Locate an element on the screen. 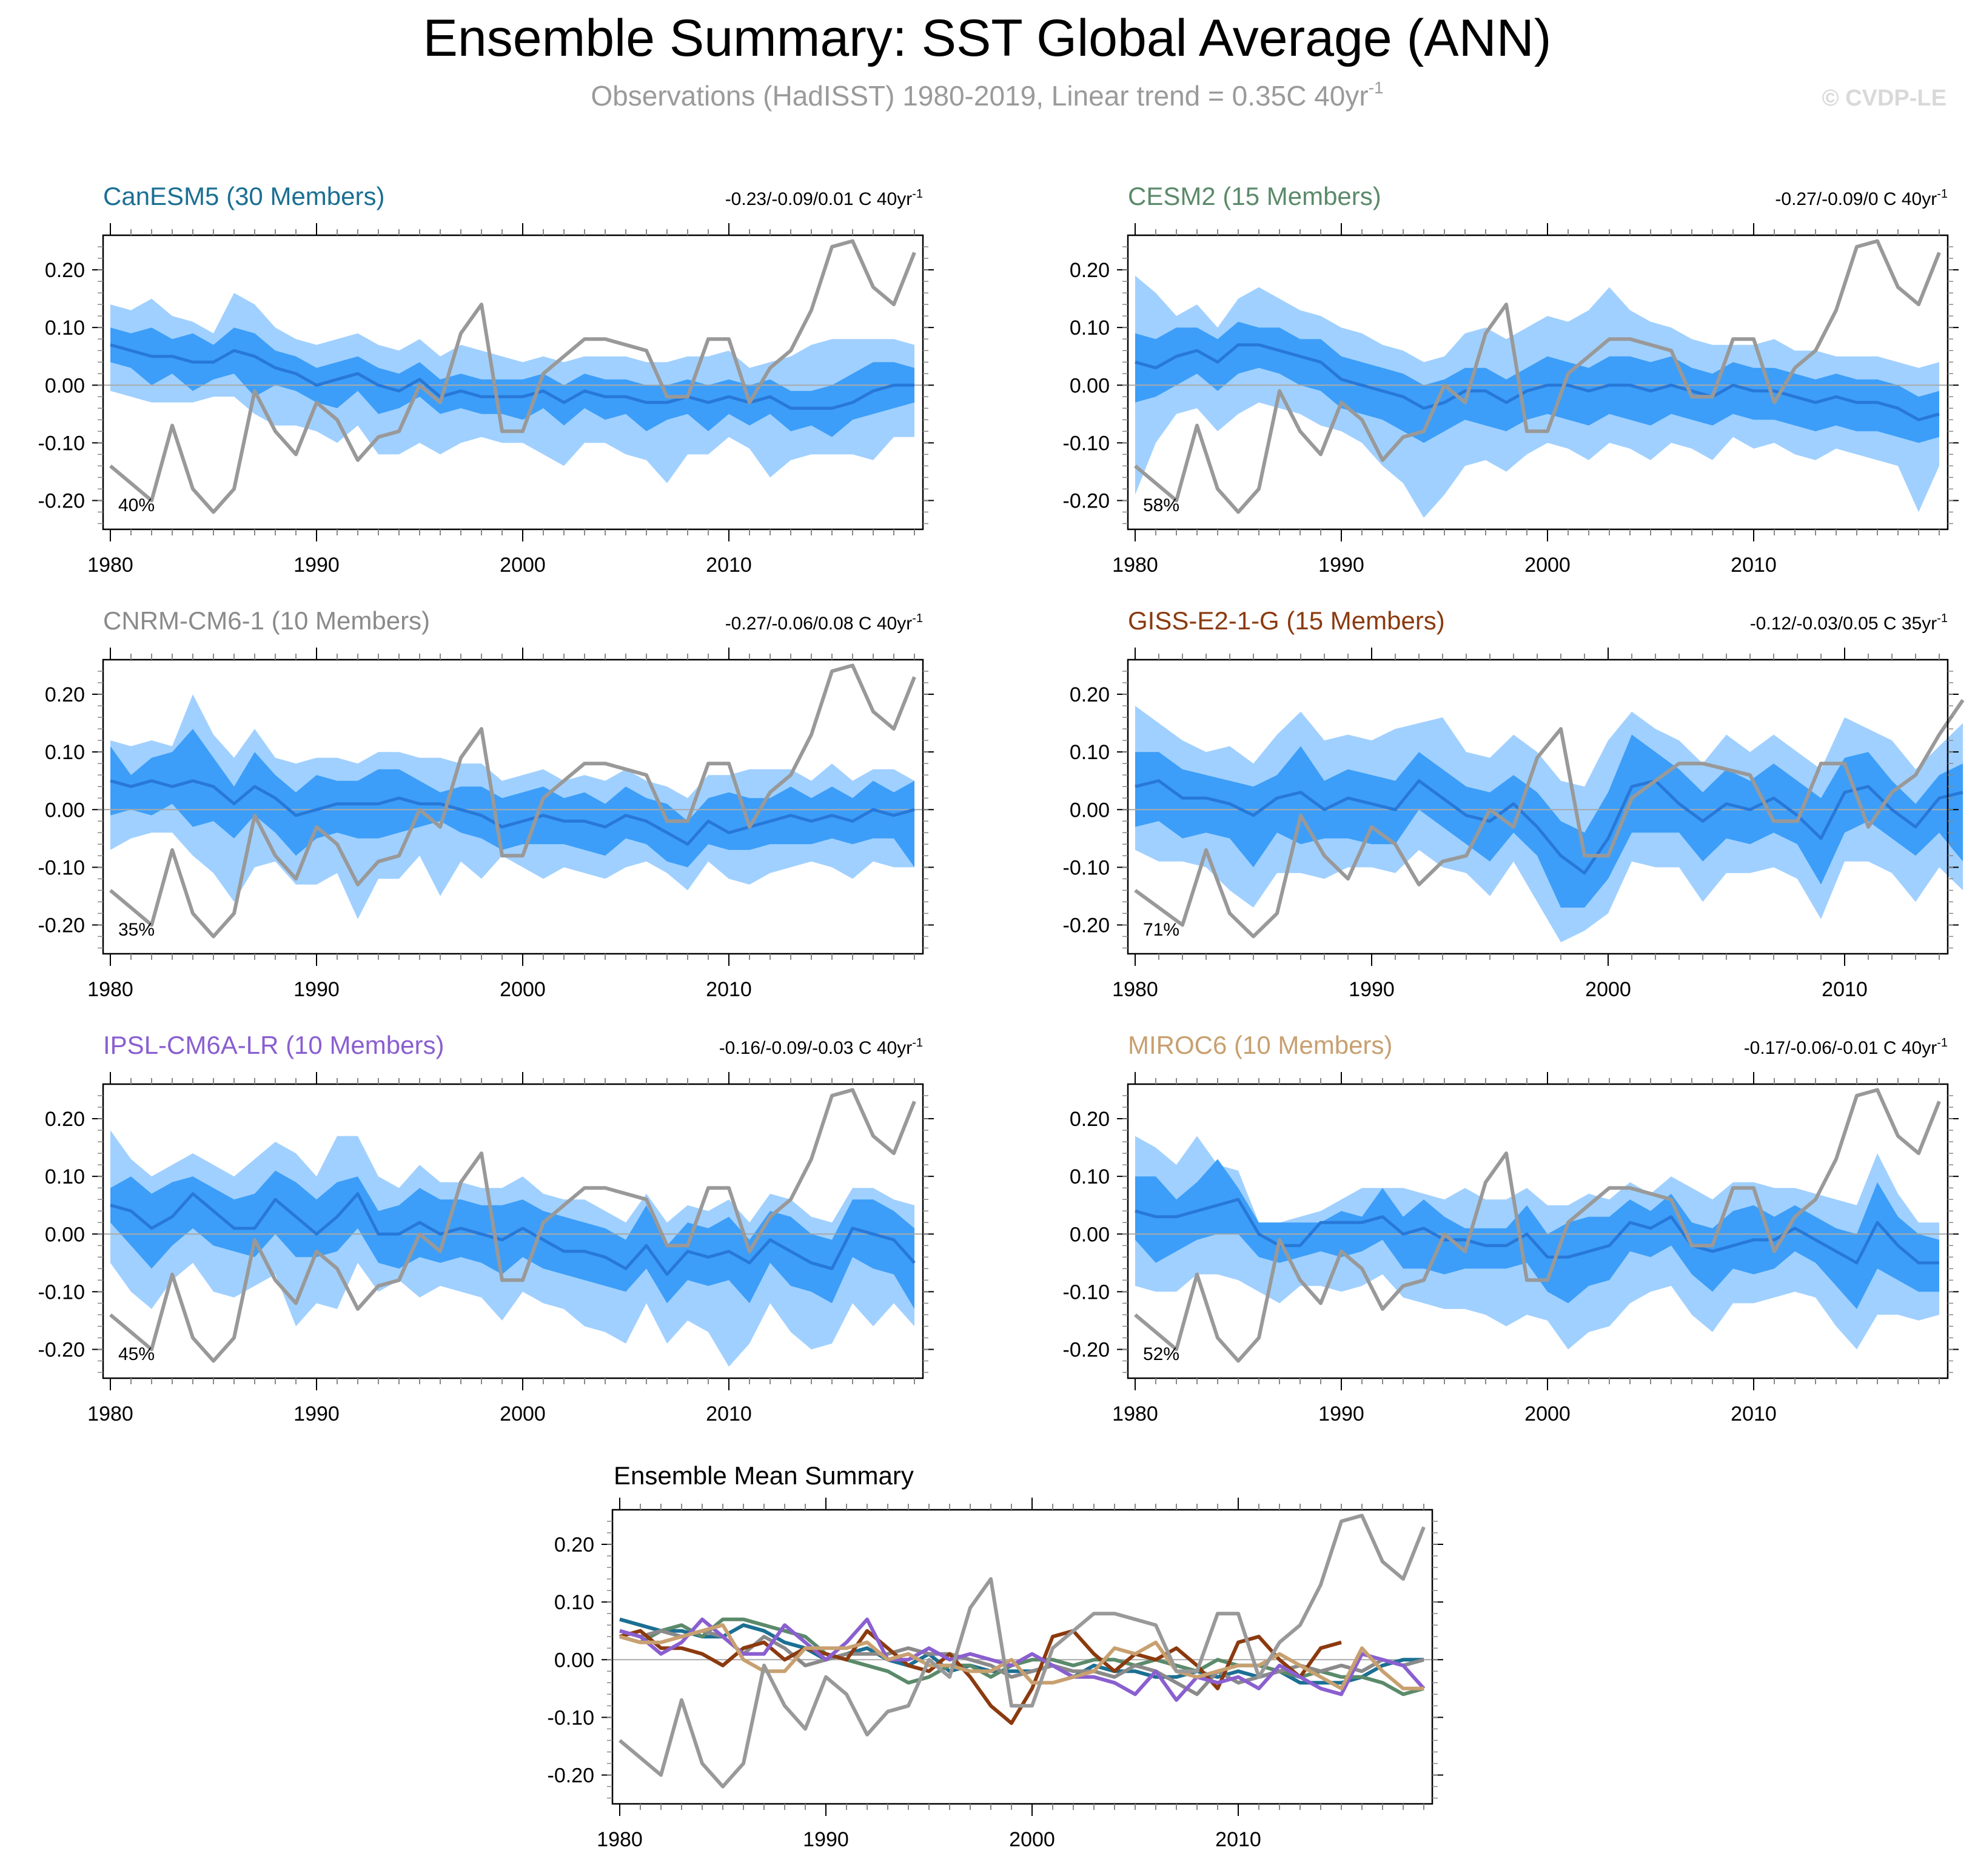 The width and height of the screenshot is (1975, 1876). trend-text: -0.27/-0.09/0 C 40yr is located at coordinates (1856, 199).